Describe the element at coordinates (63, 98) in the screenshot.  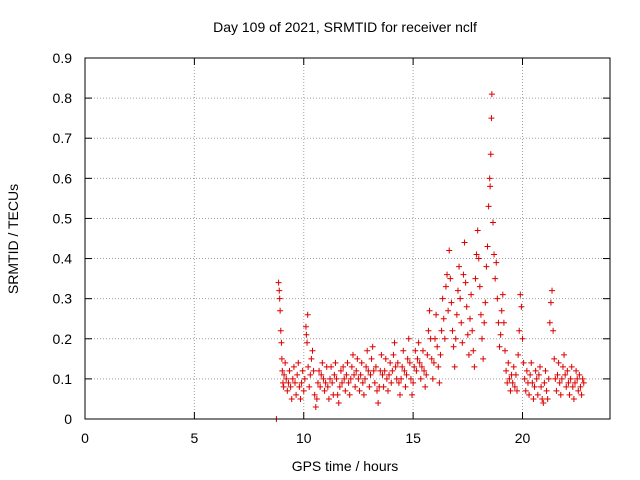
I see `y-tick-label: 0.8` at that location.